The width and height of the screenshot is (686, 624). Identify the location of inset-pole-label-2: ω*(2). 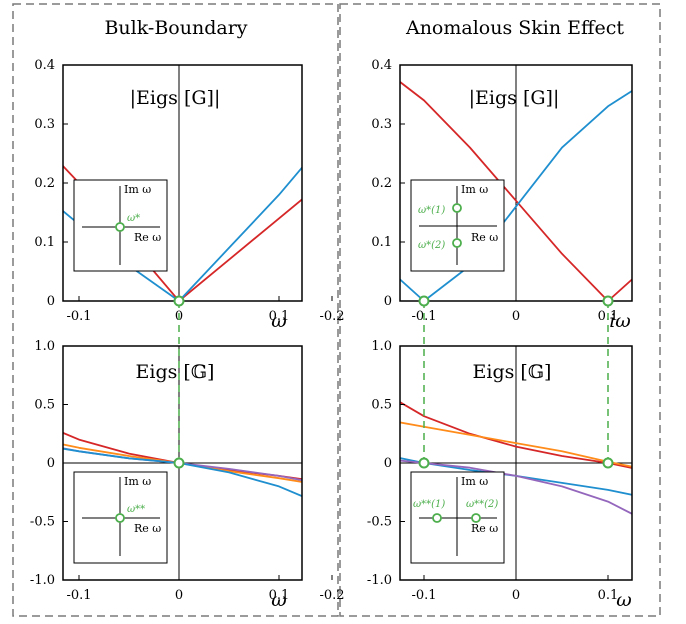
(431, 245).